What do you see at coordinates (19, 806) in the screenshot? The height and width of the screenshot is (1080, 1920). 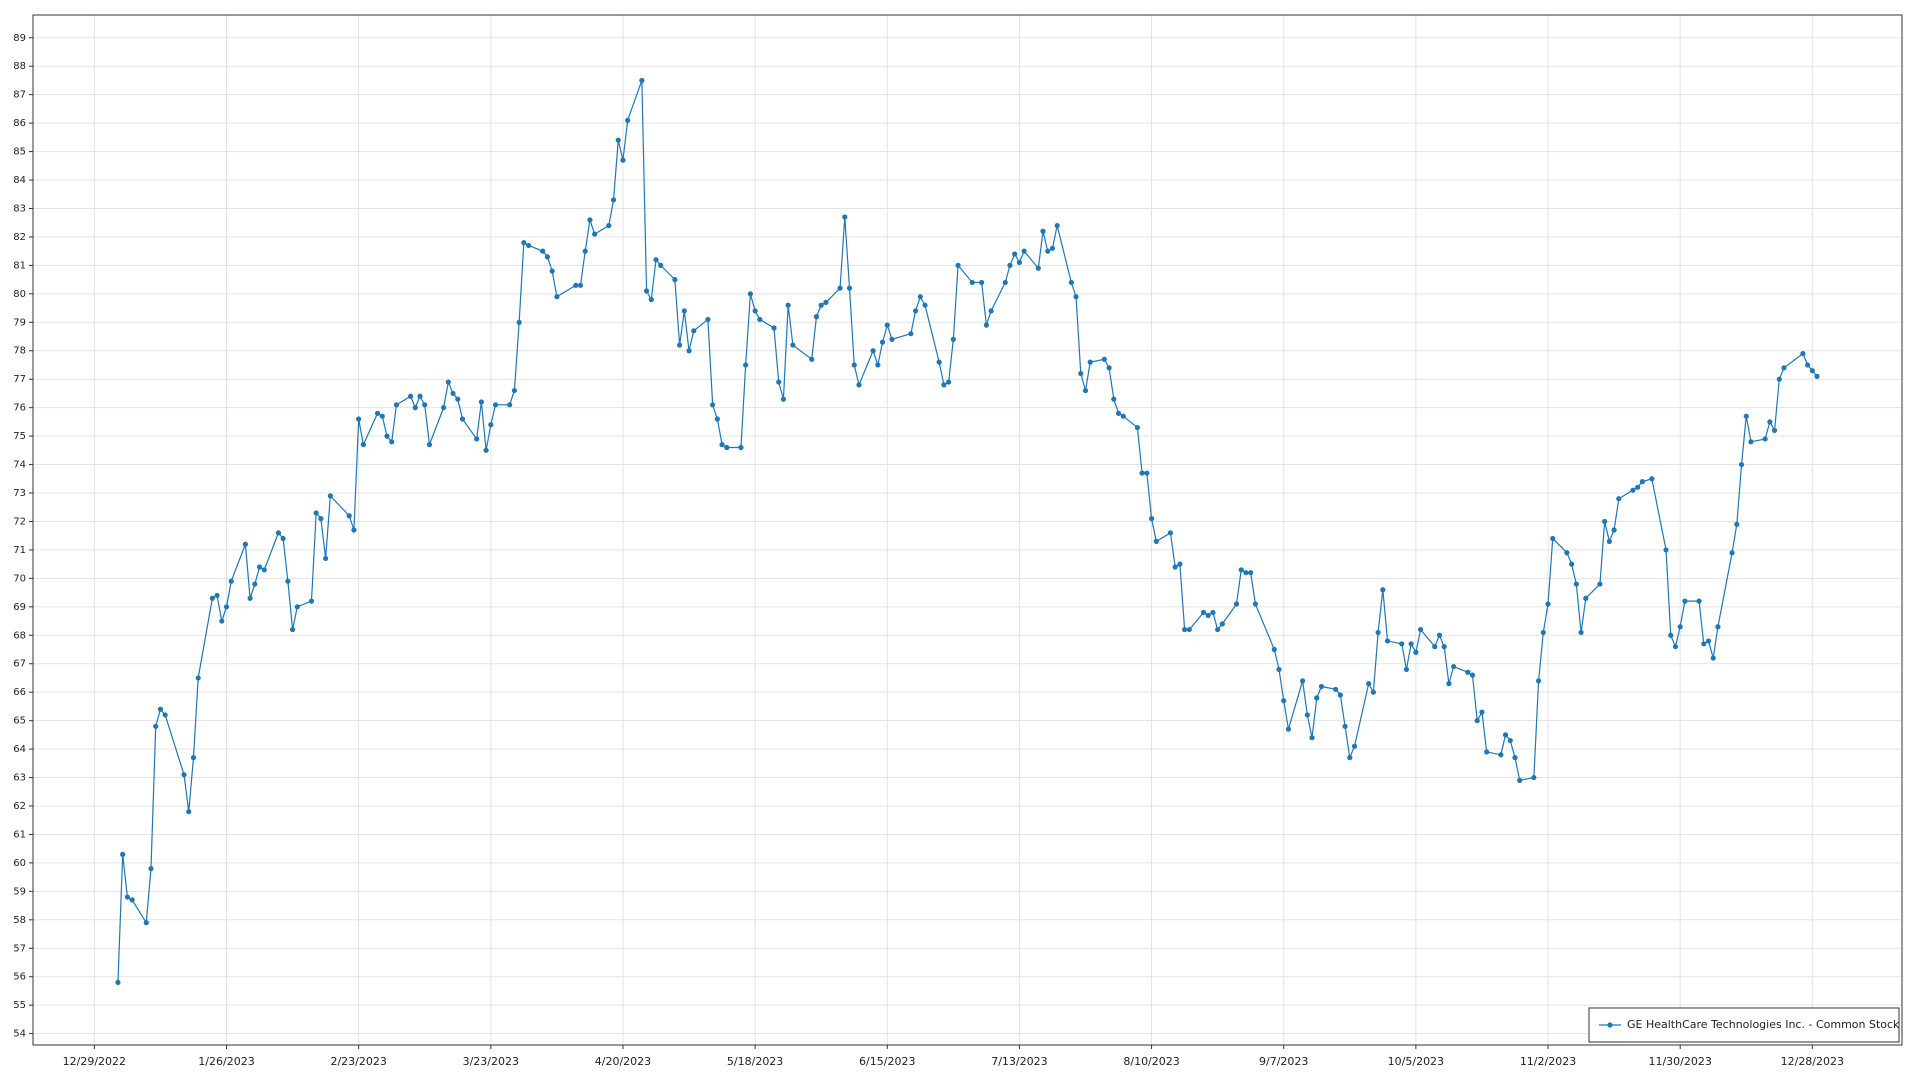 I see `y-tick-label: 62` at bounding box center [19, 806].